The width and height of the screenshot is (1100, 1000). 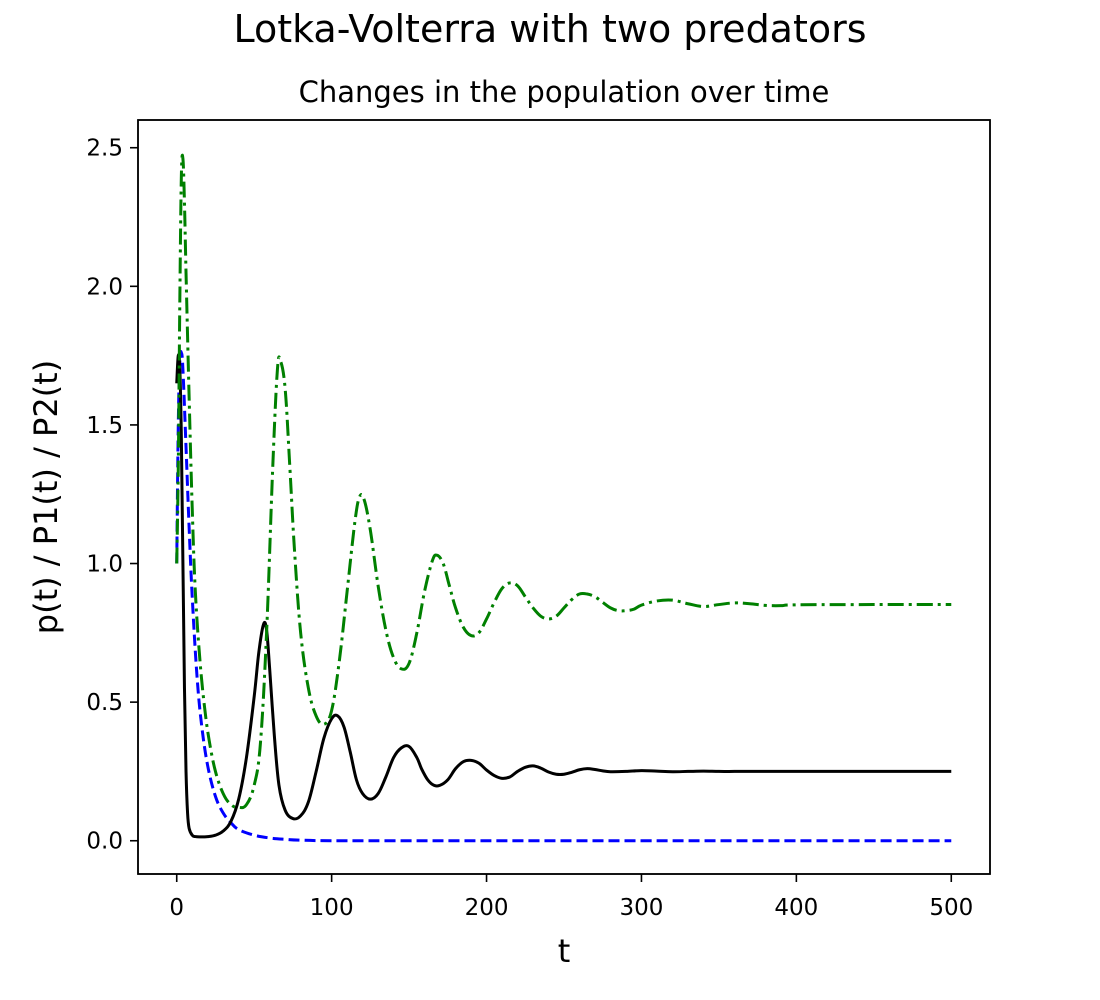 I want to click on x-tick-label: 400, so click(x=796, y=908).